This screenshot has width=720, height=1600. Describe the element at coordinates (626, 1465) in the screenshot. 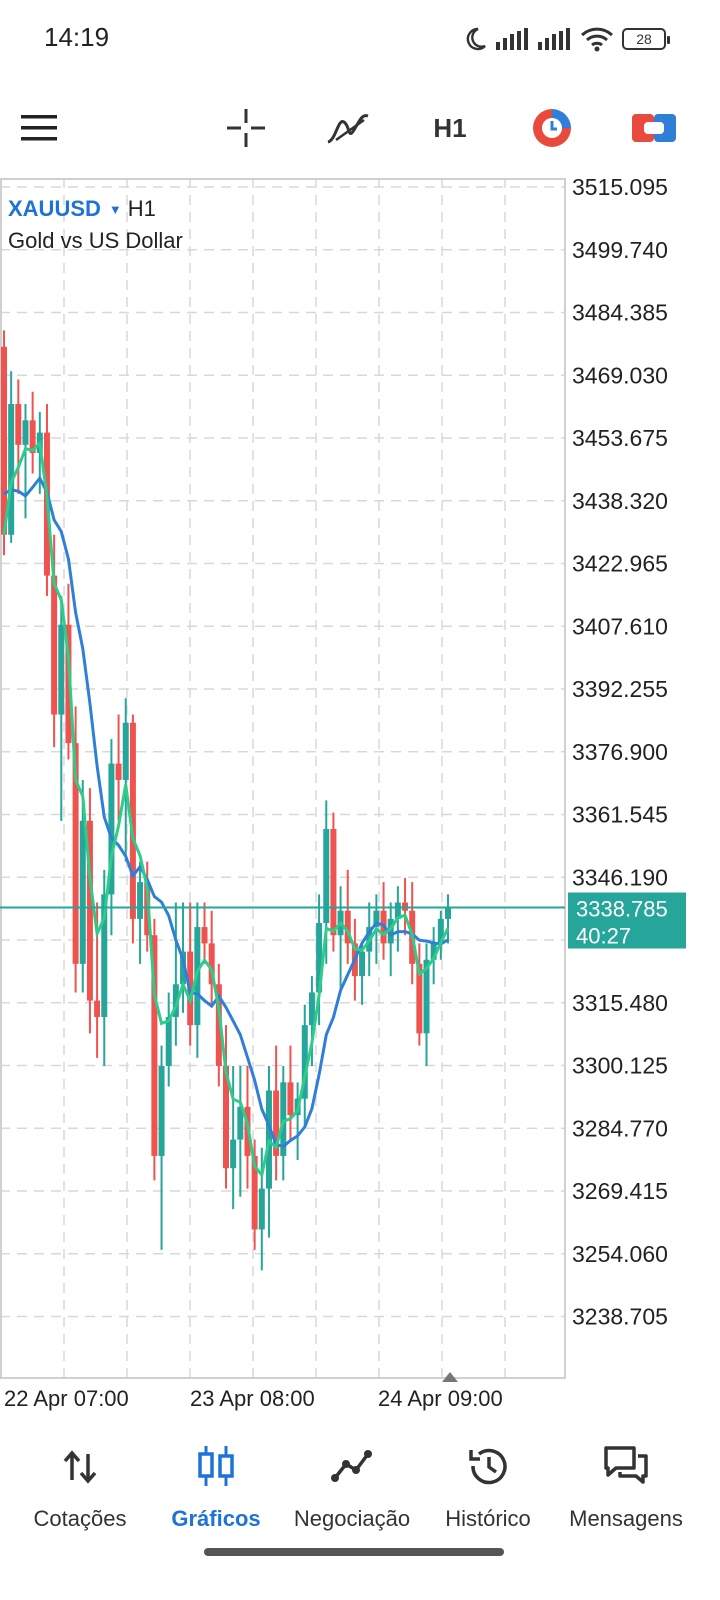

I see `messages-icon` at that location.